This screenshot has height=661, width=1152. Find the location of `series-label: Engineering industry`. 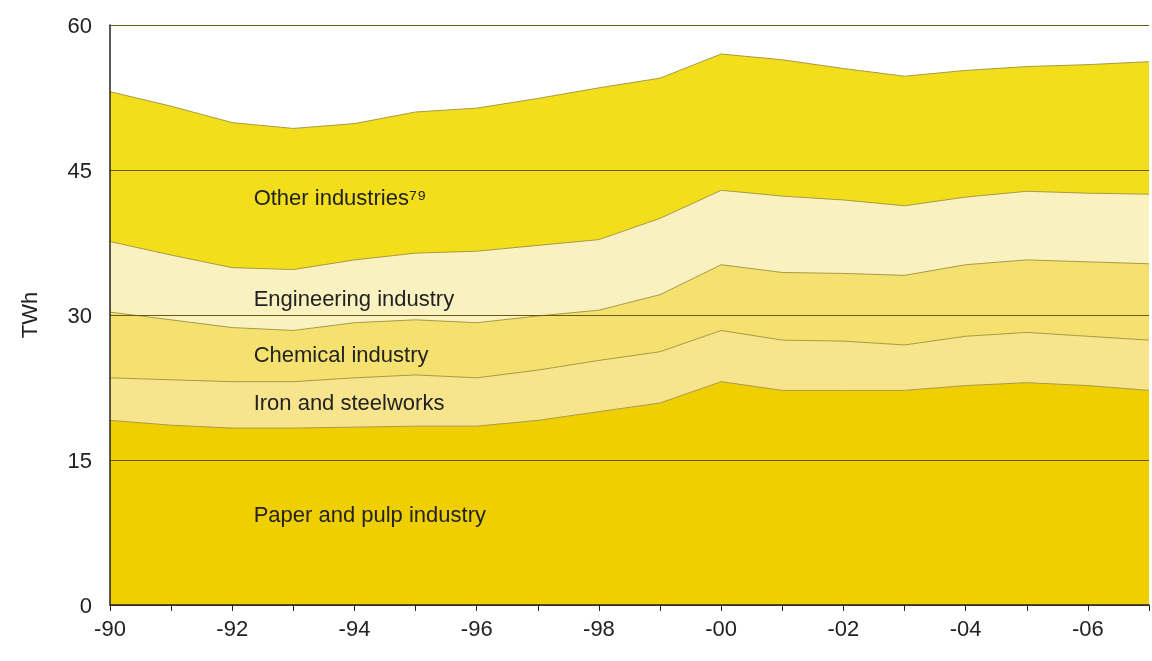

series-label: Engineering industry is located at coordinates (354, 298).